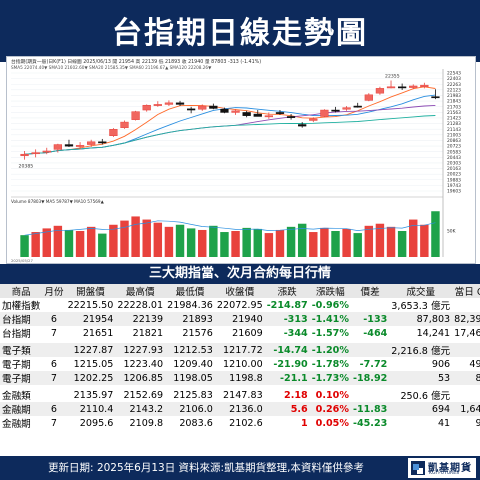 This screenshot has height=480, width=480. I want to click on cell-pct: 0.05%, so click(330, 423).